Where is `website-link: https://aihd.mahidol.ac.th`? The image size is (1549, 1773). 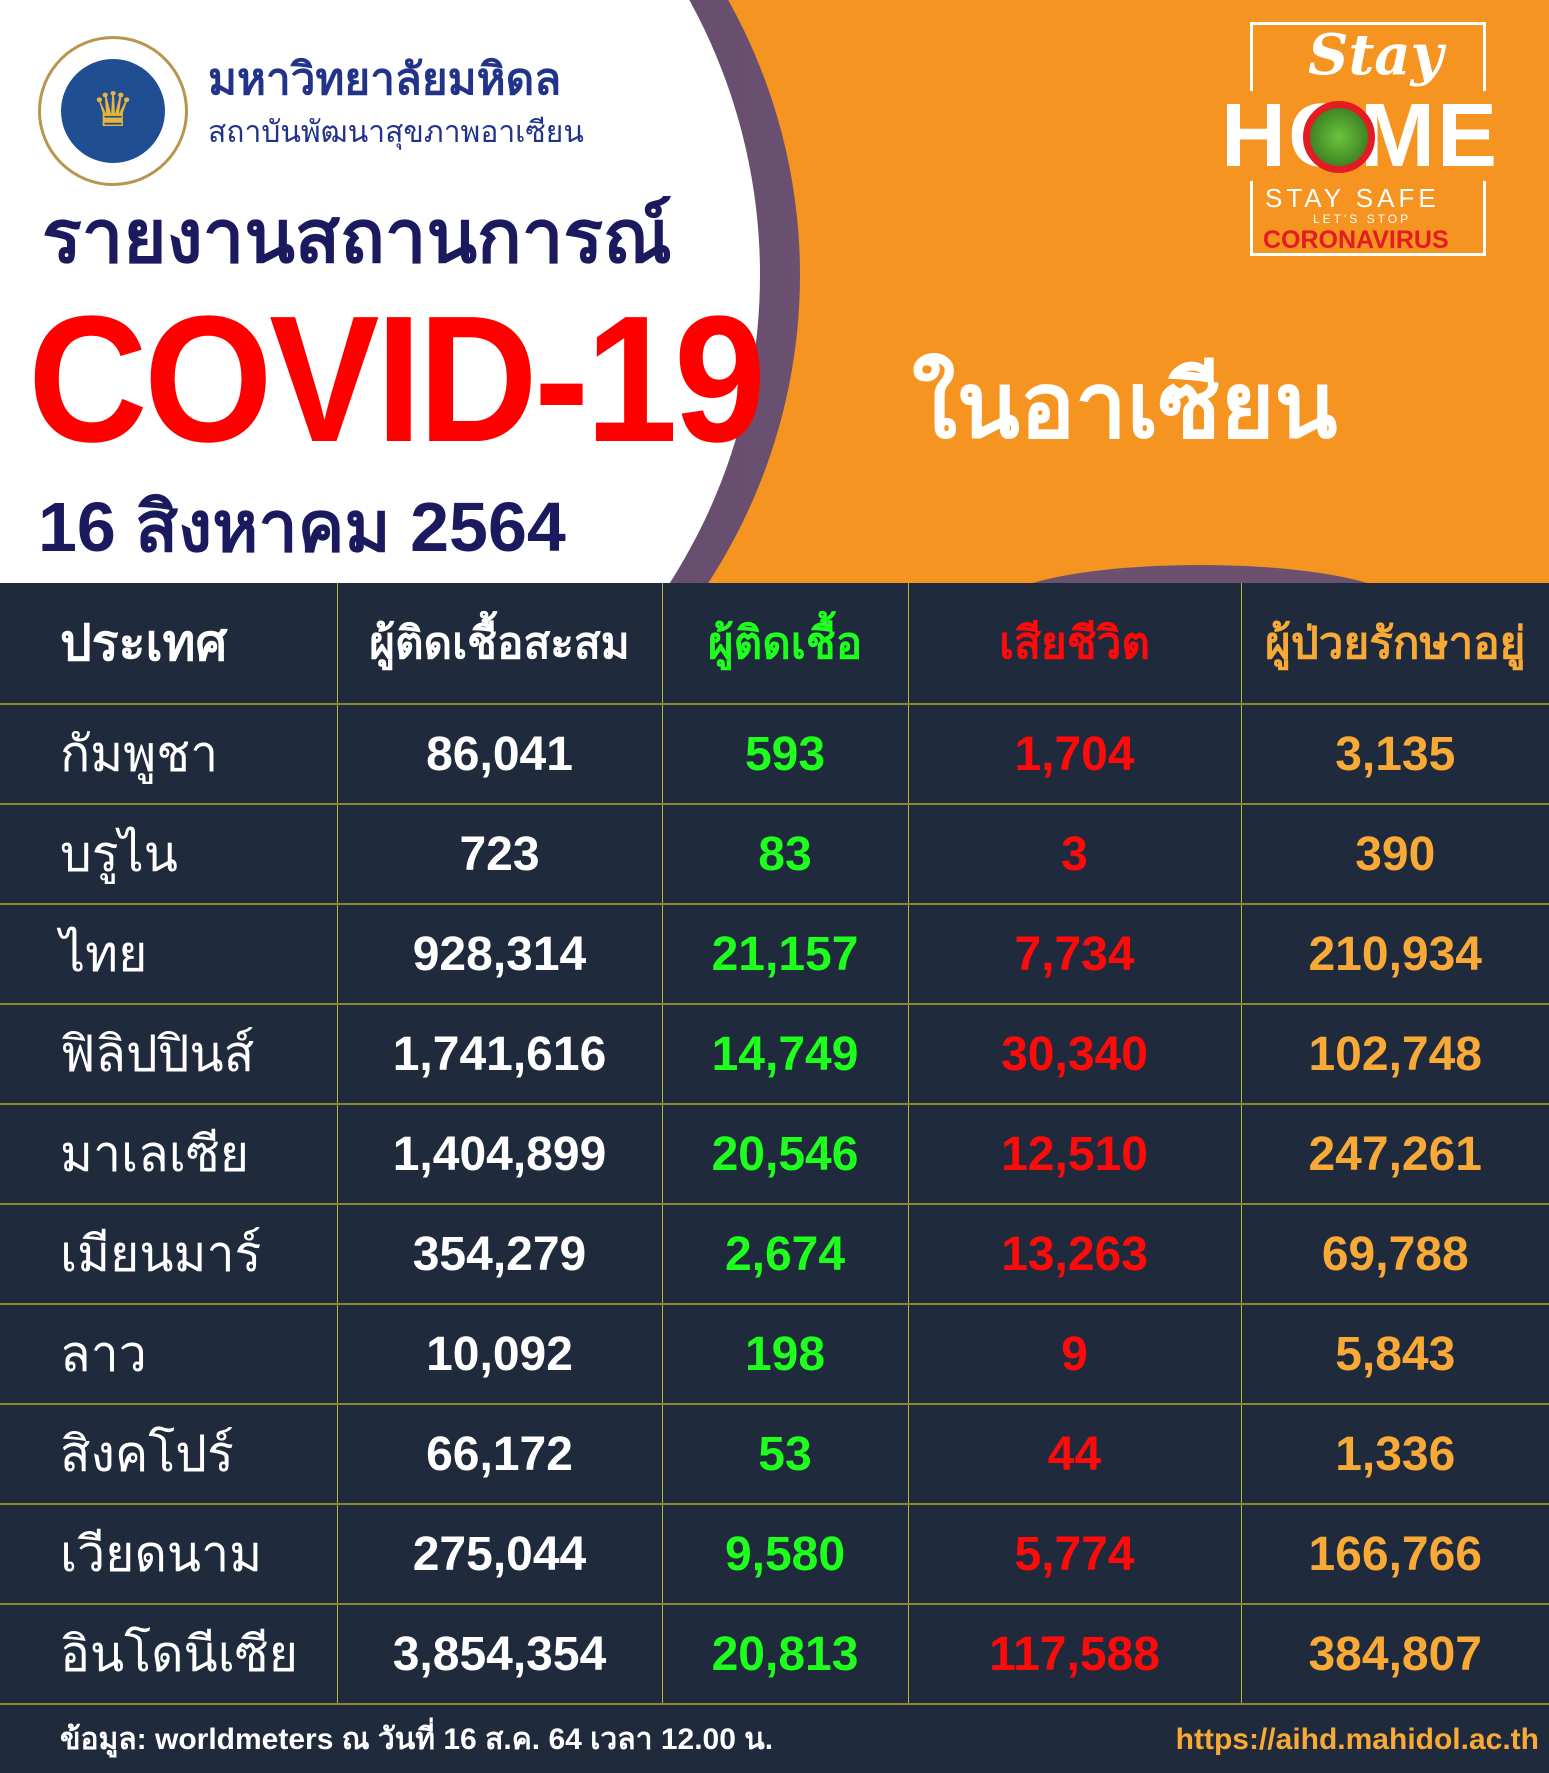
website-link: https://aihd.mahidol.ac.th is located at coordinates (1357, 1739).